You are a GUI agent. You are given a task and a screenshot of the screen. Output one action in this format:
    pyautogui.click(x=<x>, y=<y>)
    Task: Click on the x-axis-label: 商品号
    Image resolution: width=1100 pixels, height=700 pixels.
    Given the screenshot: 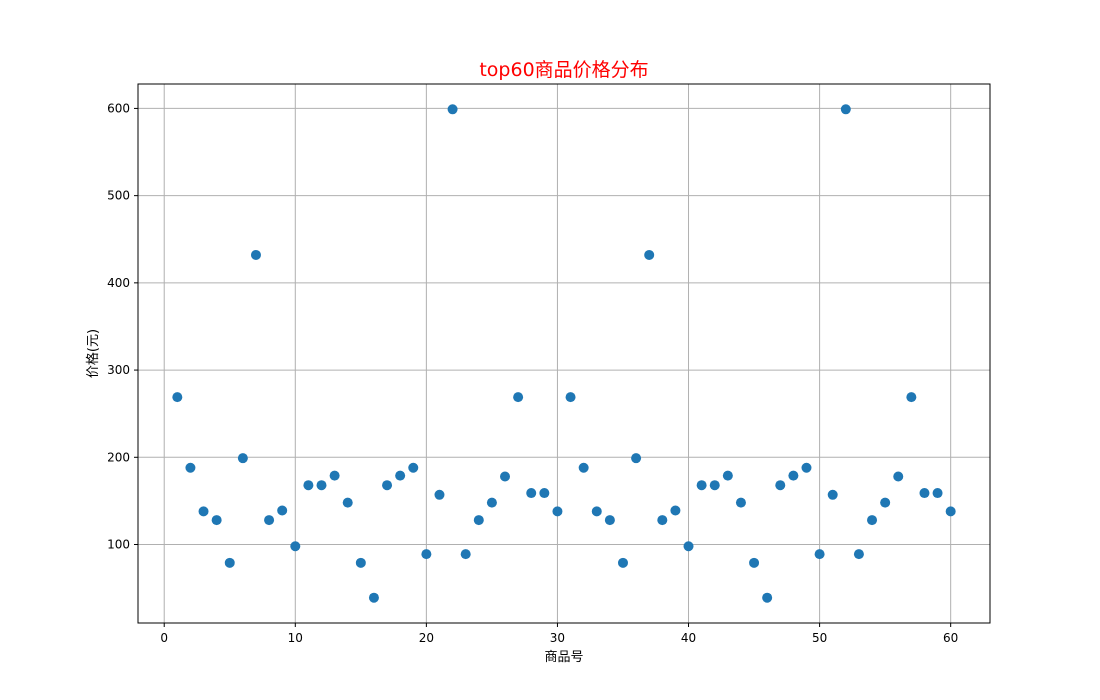 What is the action you would take?
    pyautogui.click(x=563, y=657)
    